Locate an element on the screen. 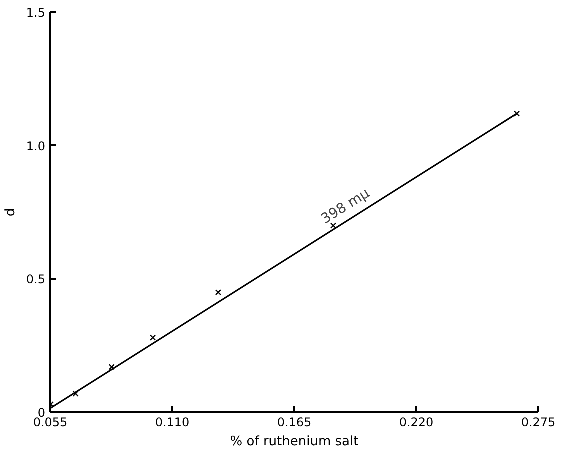 The height and width of the screenshot is (457, 565). x-tick-label: 0.165 is located at coordinates (294, 423).